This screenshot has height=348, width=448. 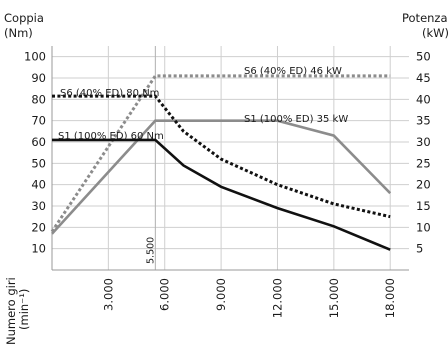 What do you see at coordinates (221, 294) in the screenshot?
I see `x-tick-label: 9.000` at bounding box center [221, 294].